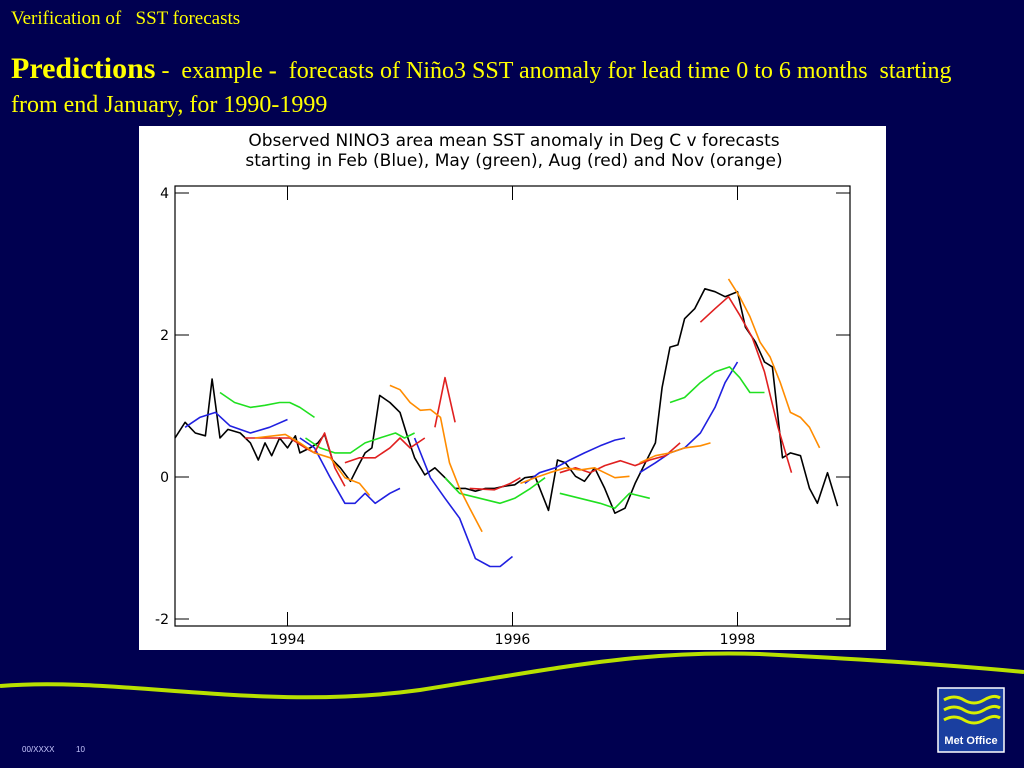  Describe the element at coordinates (212, 71) in the screenshot. I see `heading-text: - example` at that location.